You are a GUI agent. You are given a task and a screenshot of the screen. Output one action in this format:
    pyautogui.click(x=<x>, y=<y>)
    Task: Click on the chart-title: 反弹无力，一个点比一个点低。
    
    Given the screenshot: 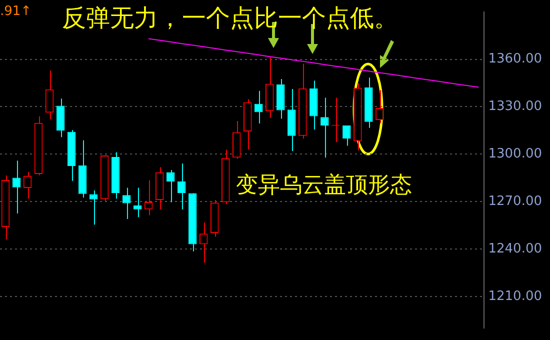 What is the action you would take?
    pyautogui.click(x=230, y=18)
    